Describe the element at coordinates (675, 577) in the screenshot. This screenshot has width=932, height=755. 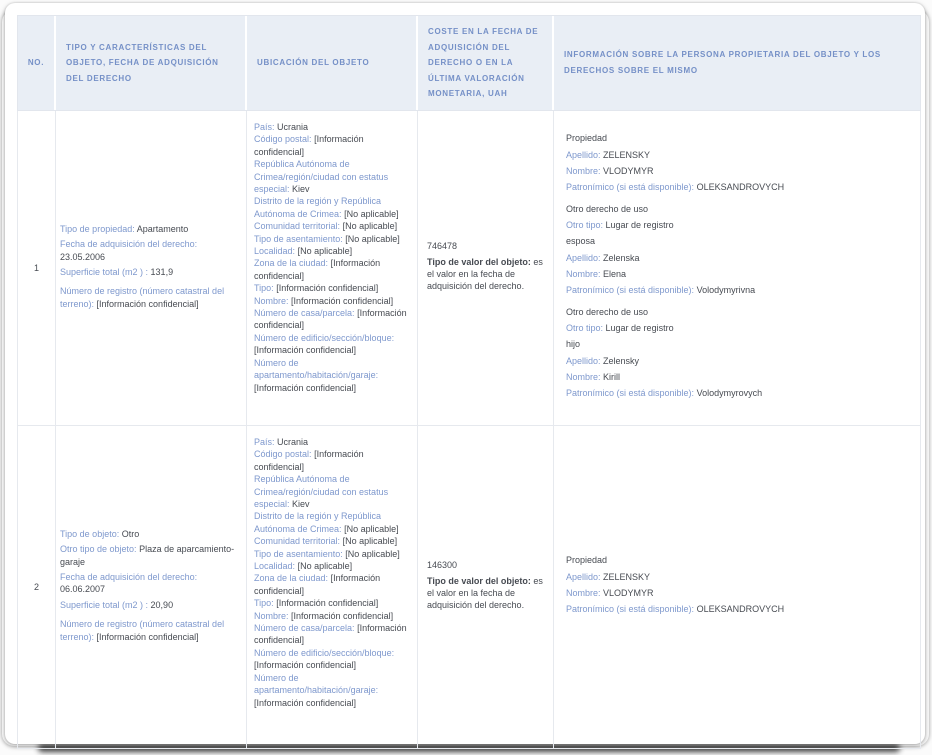
I see `field: Apellido: ZELENSKY` at that location.